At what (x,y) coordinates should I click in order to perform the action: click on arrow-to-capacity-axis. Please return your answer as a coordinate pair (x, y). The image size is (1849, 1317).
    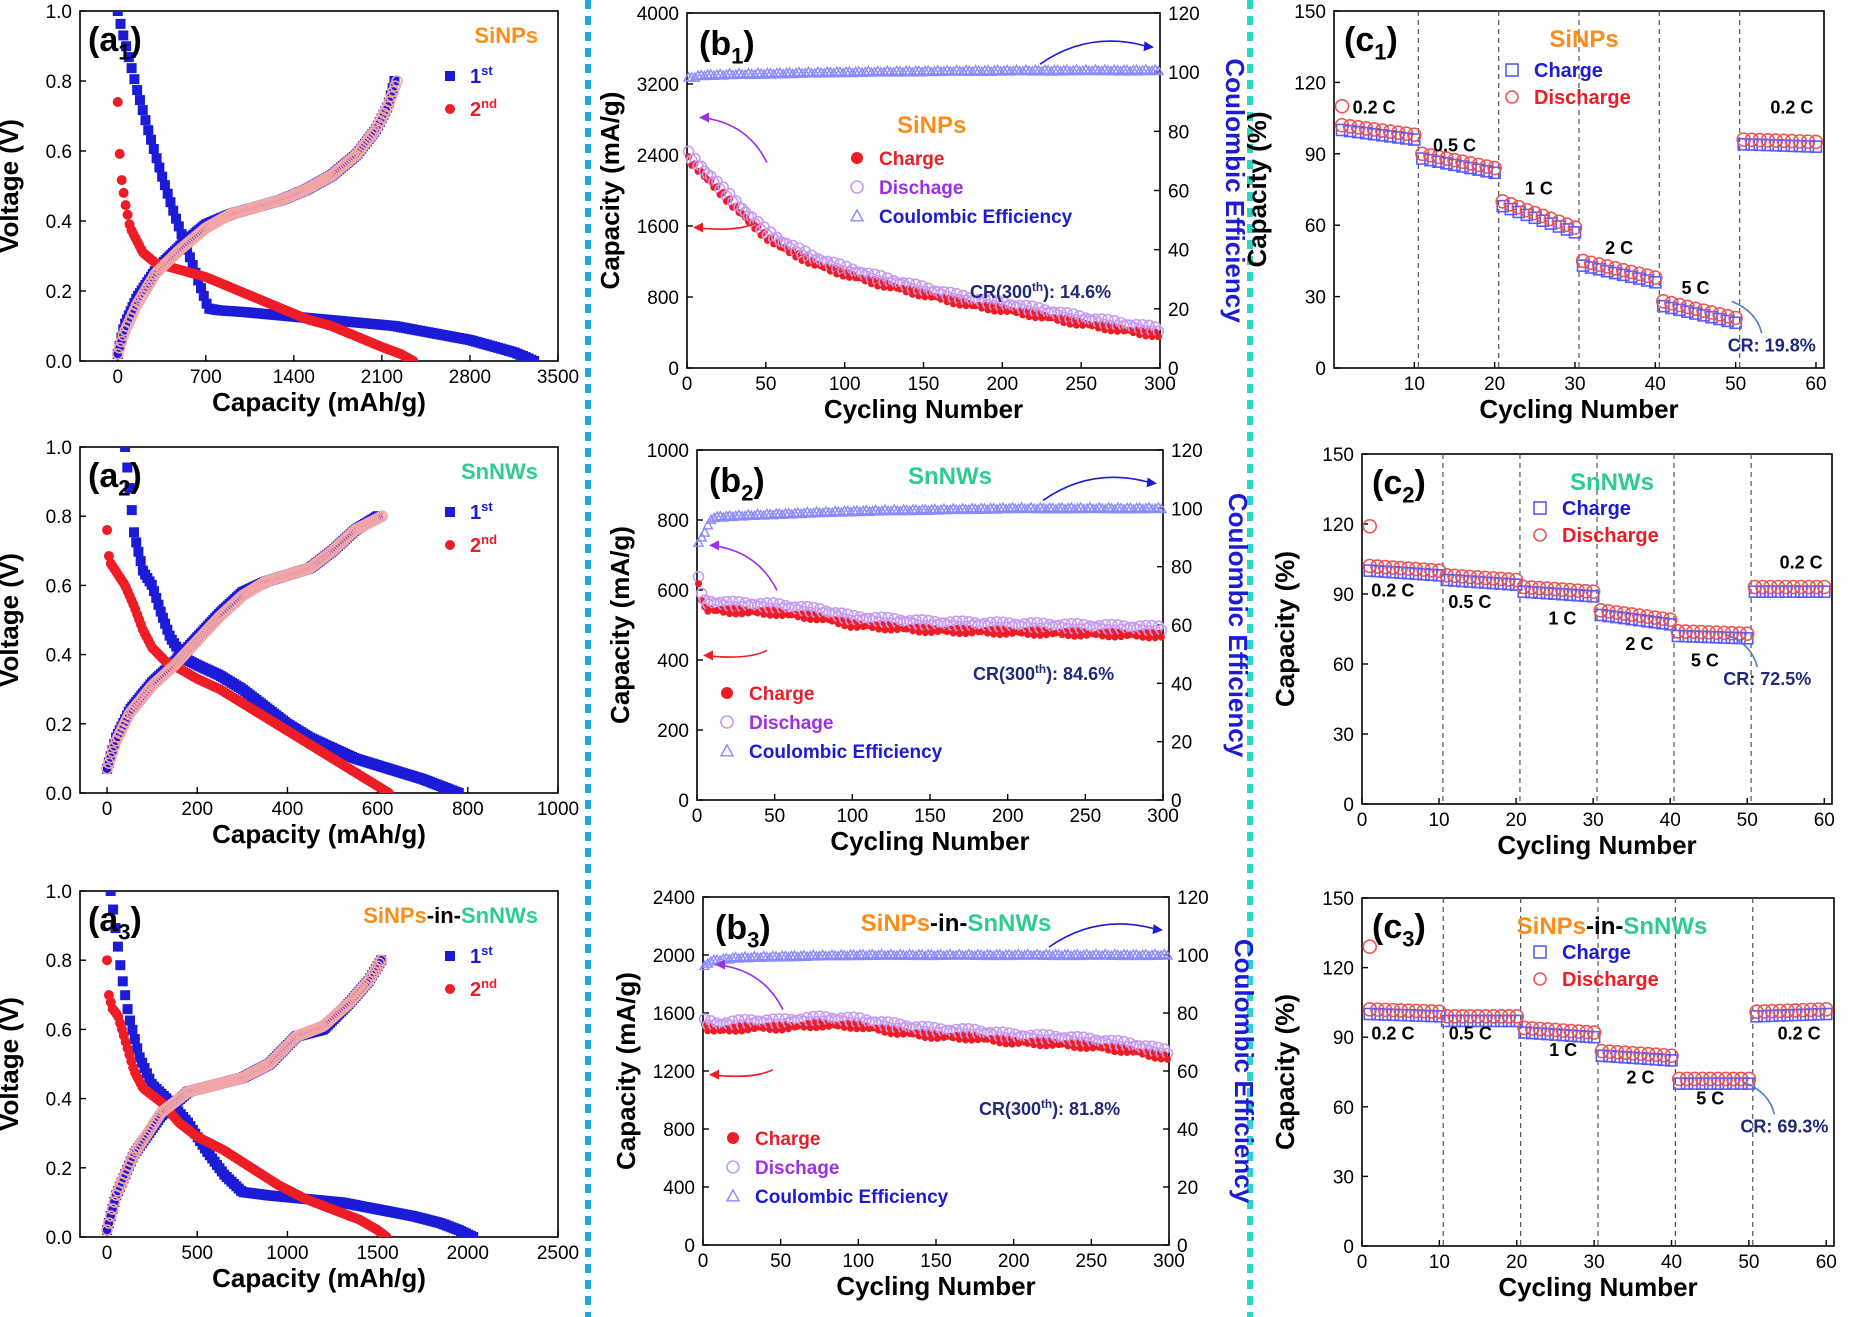
    Looking at the image, I should click on (750, 987).